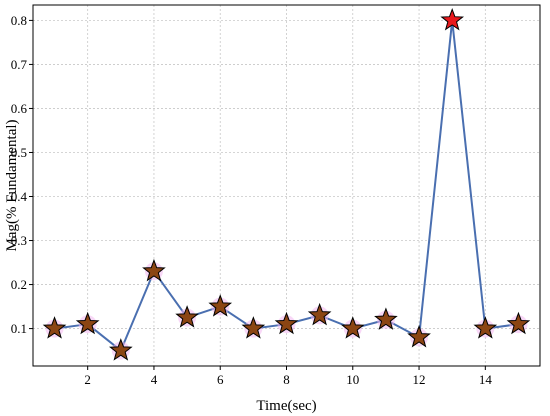  Describe the element at coordinates (19, 152) in the screenshot. I see `y-tick-label: 0.5` at that location.